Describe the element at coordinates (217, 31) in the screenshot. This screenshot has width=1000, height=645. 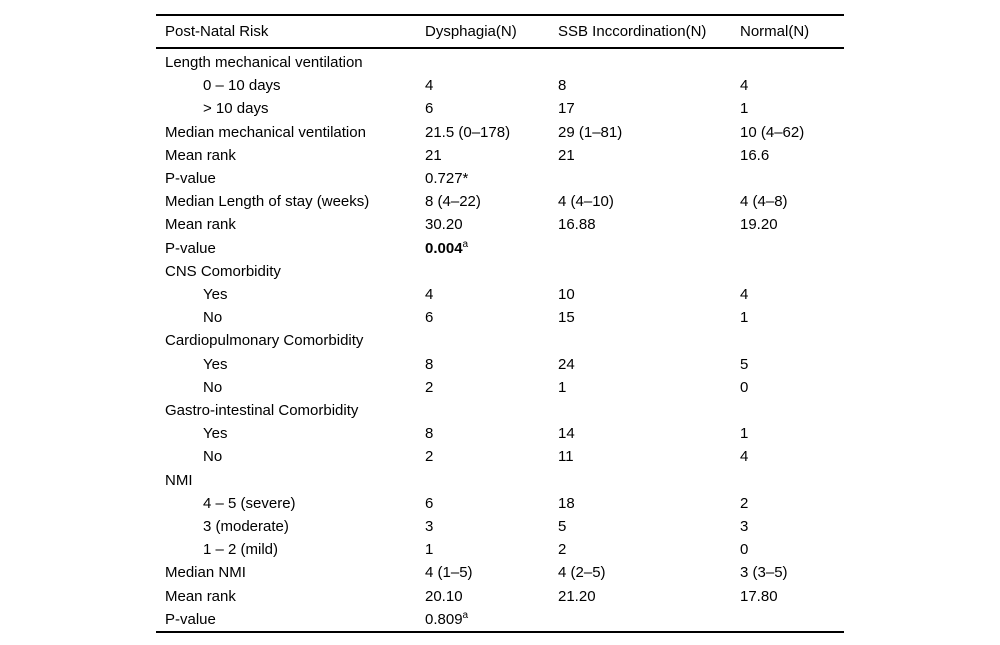
I see `header-post-natal-risk: Post-Natal Risk` at that location.